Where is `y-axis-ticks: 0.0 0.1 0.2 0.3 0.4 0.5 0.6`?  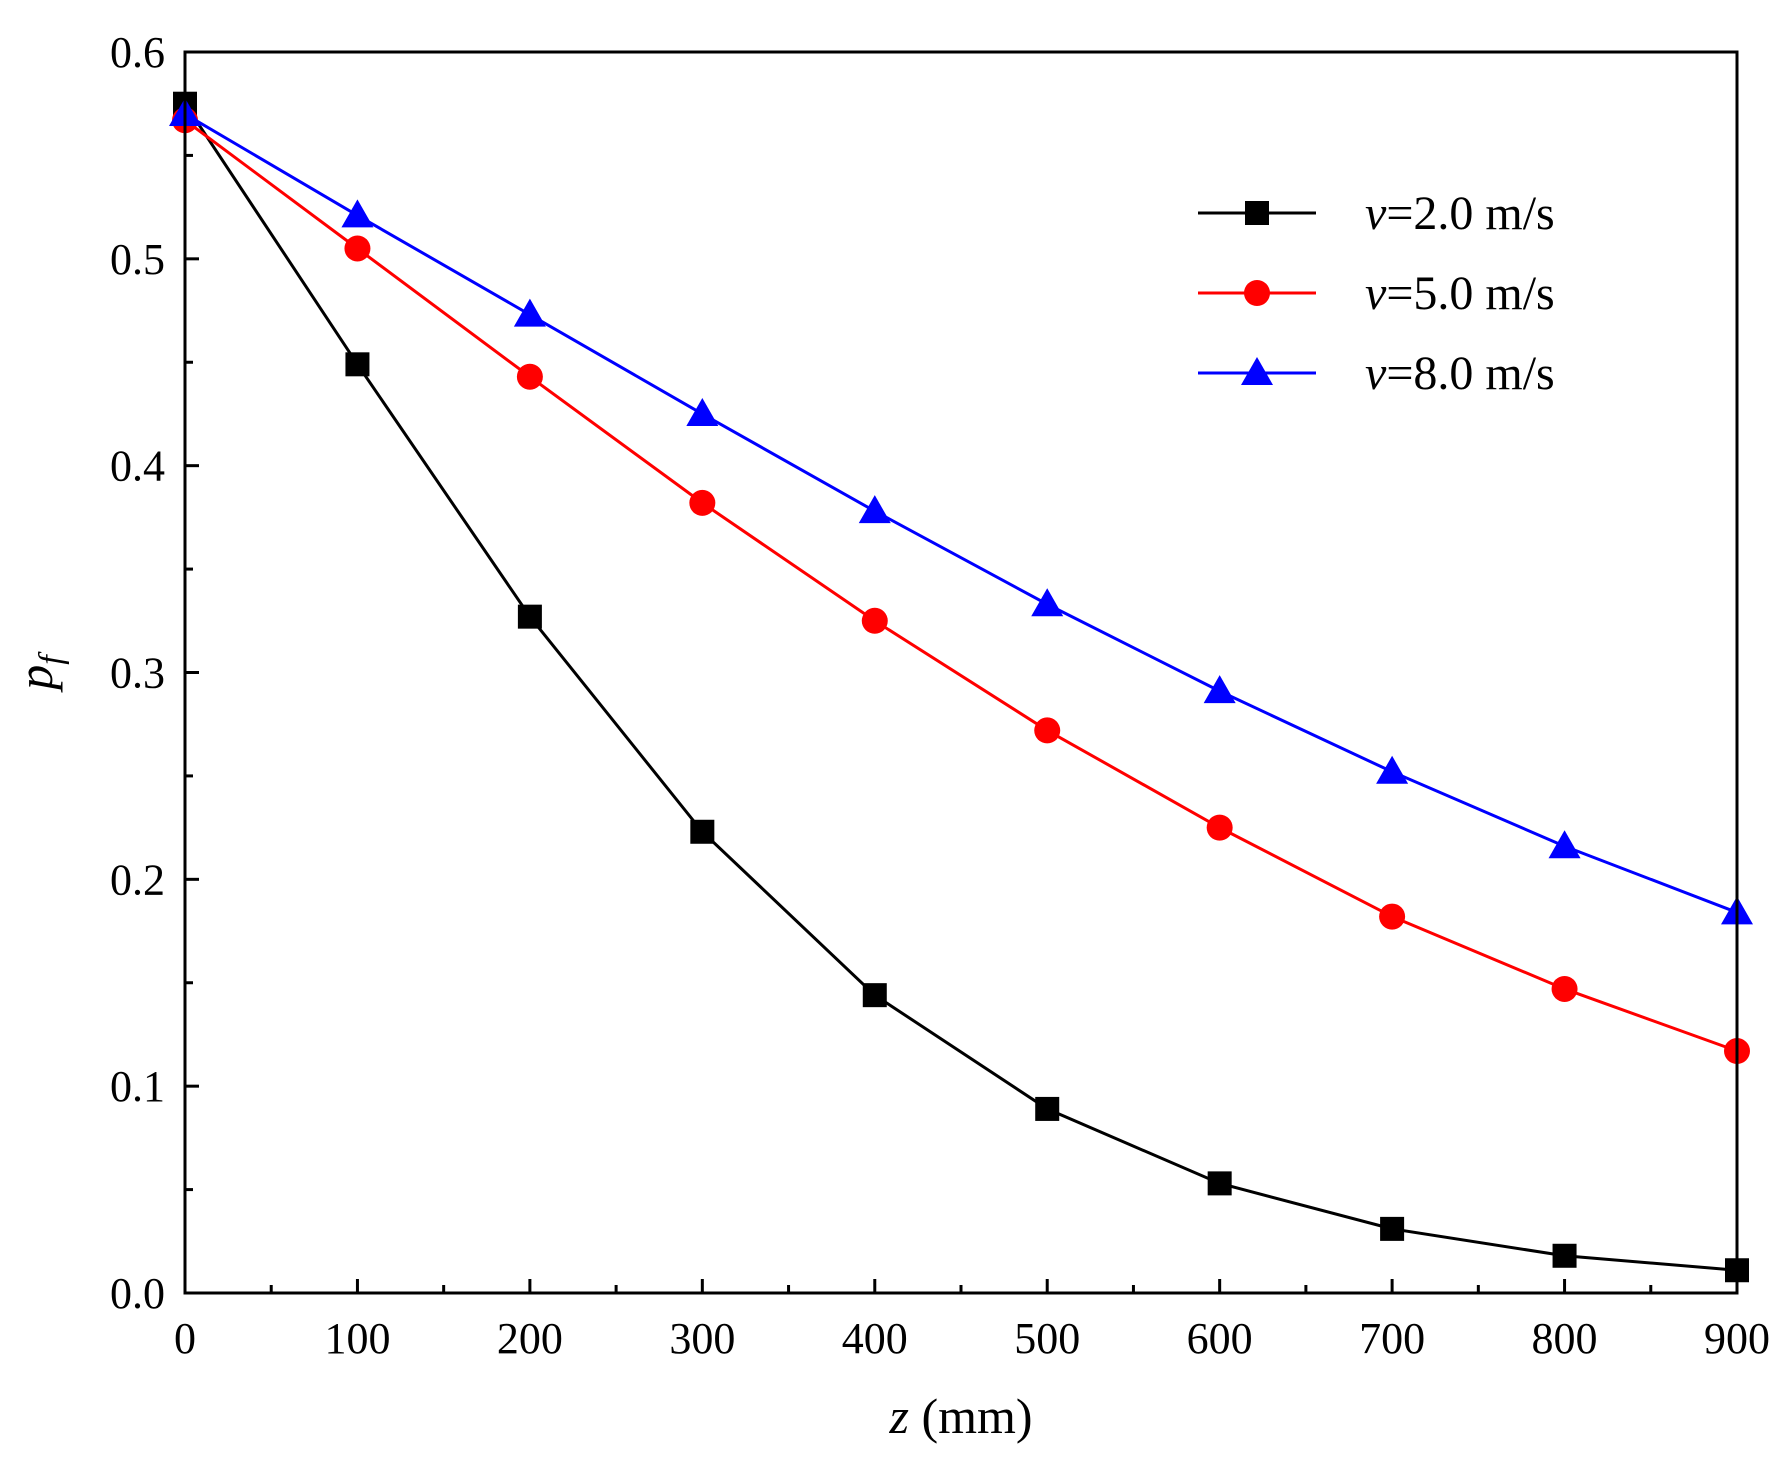
y-axis-ticks: 0.0 0.1 0.2 0.3 0.4 0.5 0.6 is located at coordinates (154, 673).